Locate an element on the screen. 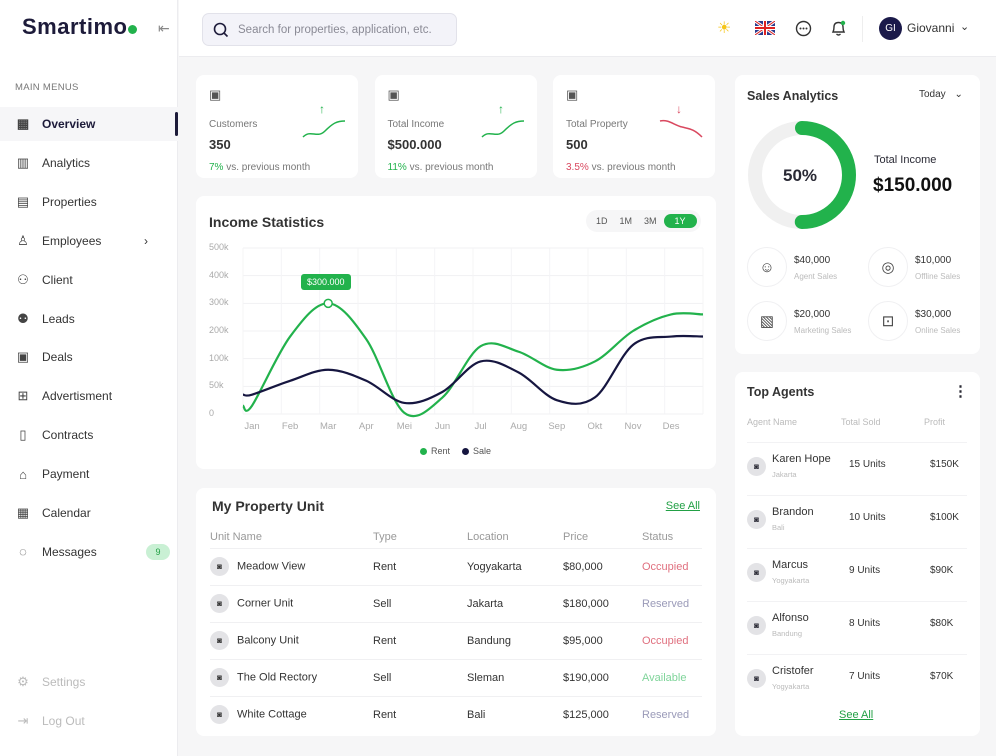 The image size is (996, 756). total-income-value: $150.000 is located at coordinates (913, 185).